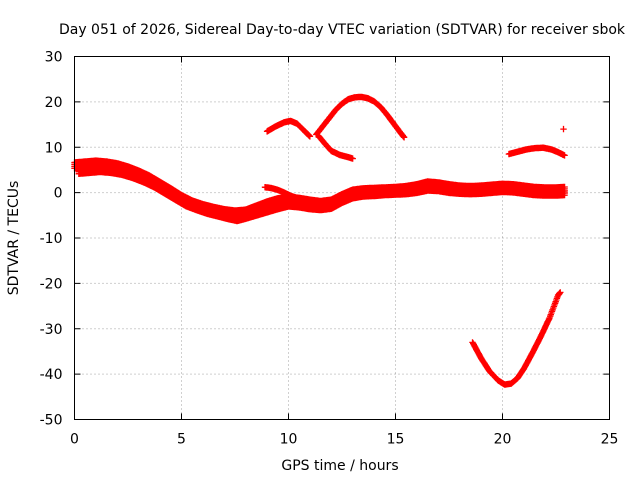  What do you see at coordinates (74, 440) in the screenshot?
I see `x-tick-label: 0` at bounding box center [74, 440].